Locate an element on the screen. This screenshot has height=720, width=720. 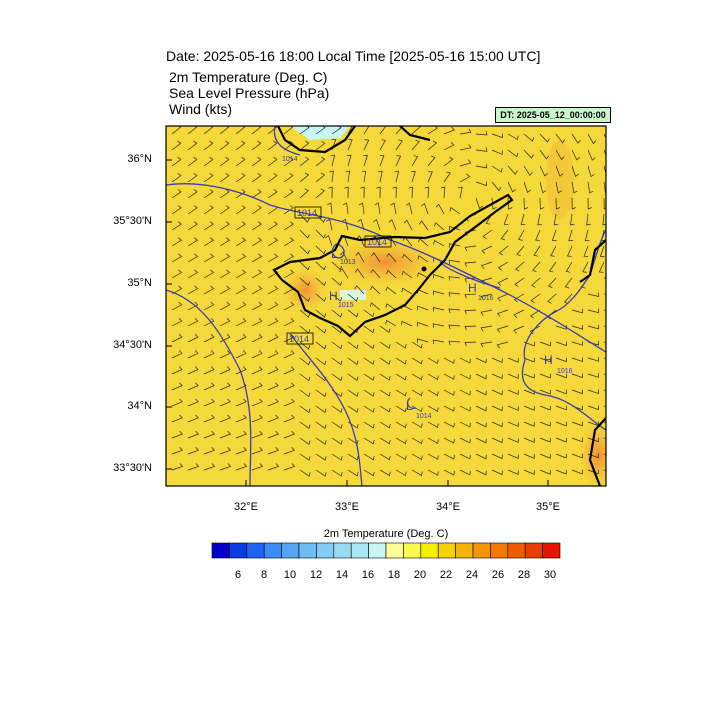
low-pressure-marker: L is located at coordinates (334, 254).